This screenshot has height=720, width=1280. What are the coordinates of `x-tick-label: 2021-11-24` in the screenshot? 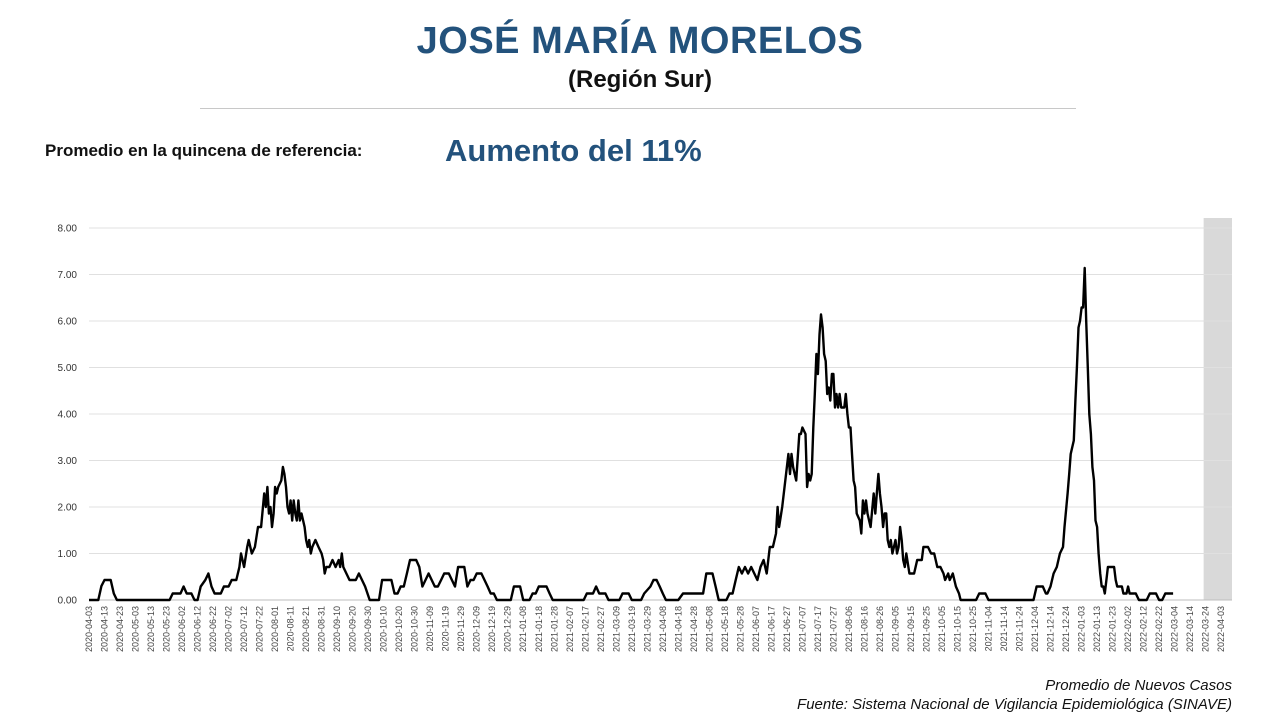 It's located at (1020, 628).